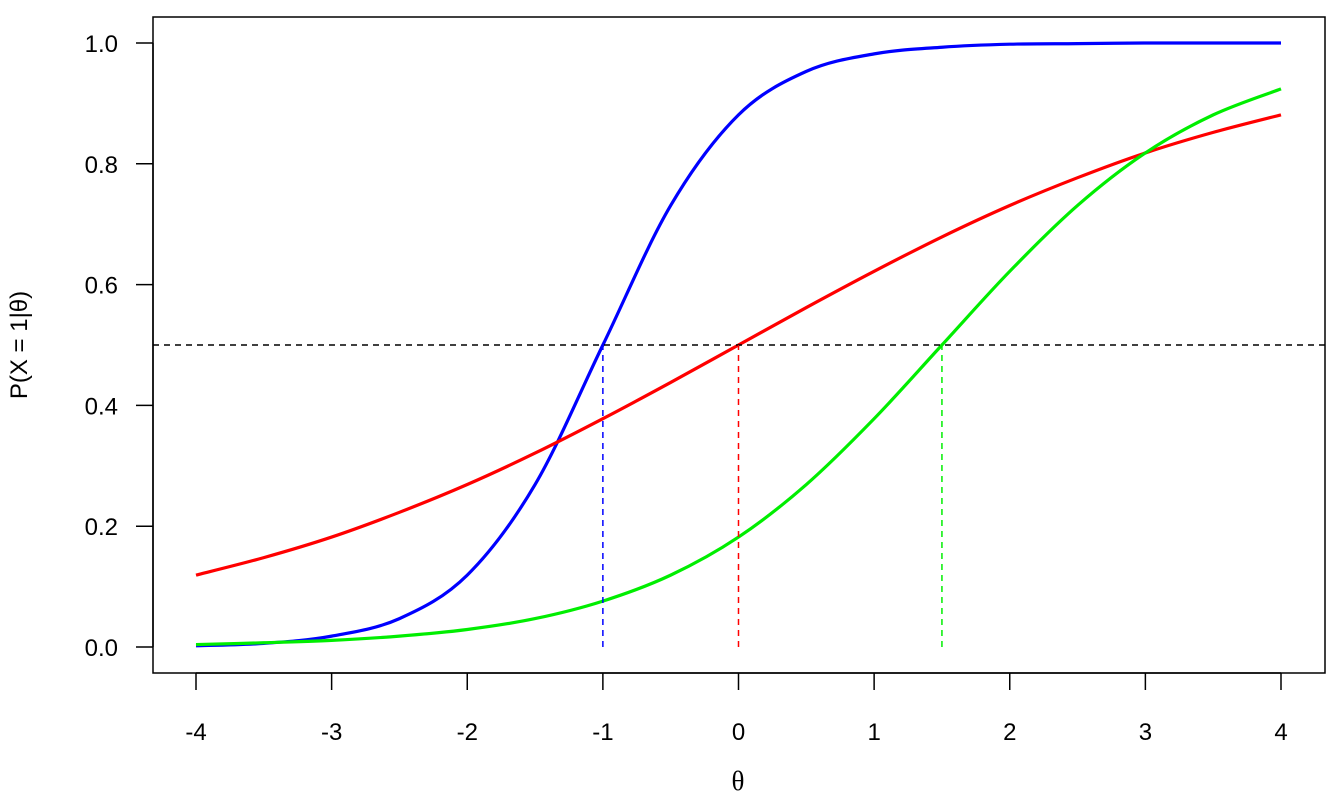 The width and height of the screenshot is (1344, 806). What do you see at coordinates (101, 286) in the screenshot?
I see `y-tick-label: 0.6` at bounding box center [101, 286].